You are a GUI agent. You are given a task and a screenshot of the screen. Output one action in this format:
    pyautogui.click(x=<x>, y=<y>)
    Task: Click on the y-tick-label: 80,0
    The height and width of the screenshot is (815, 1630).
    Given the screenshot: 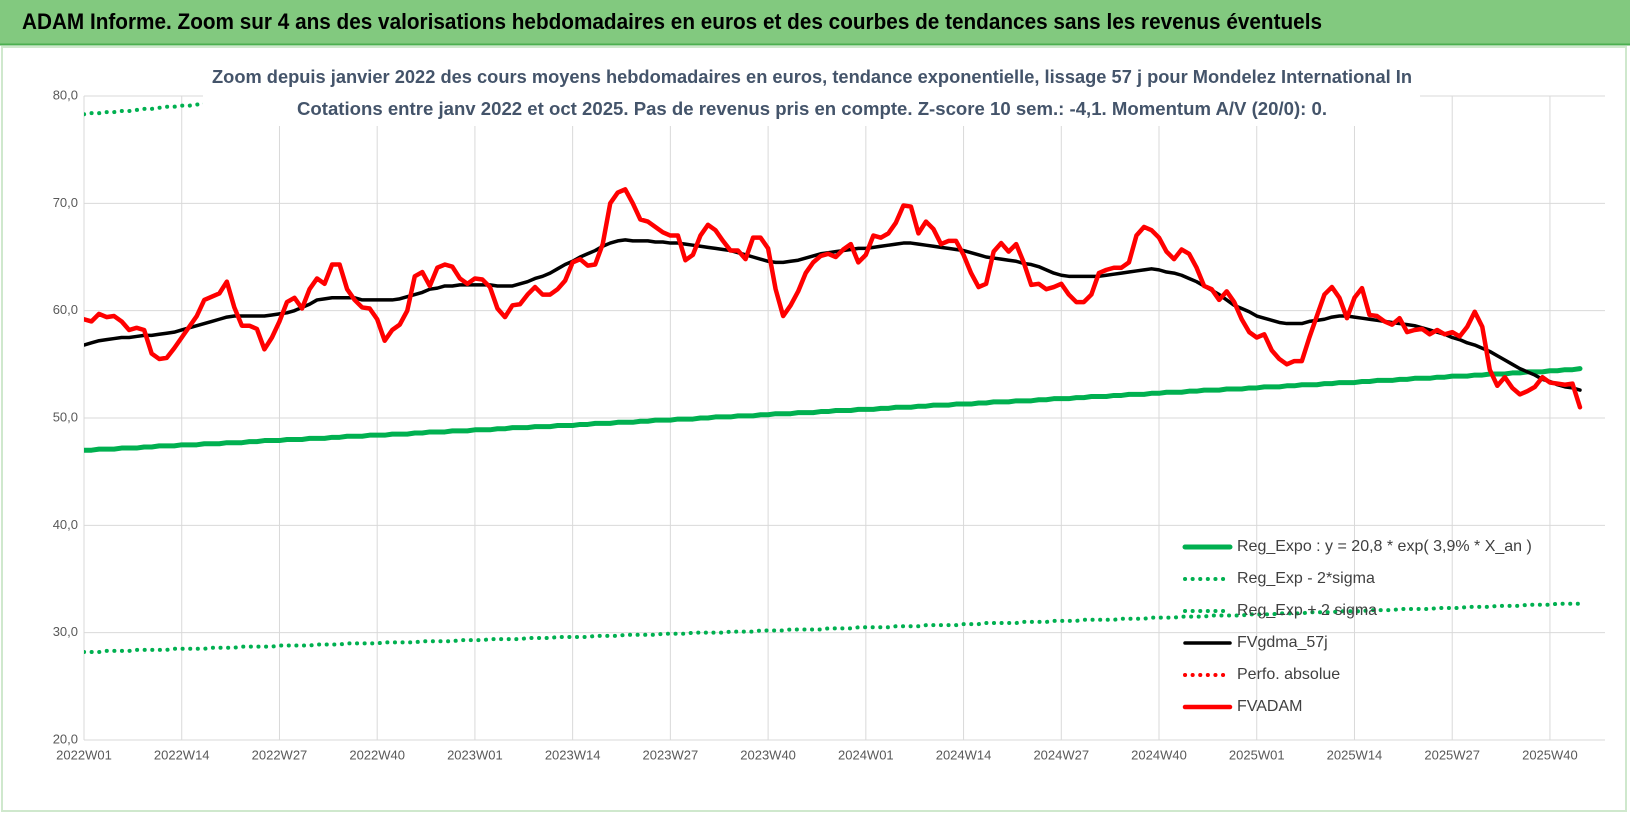 What is the action you would take?
    pyautogui.click(x=65, y=94)
    